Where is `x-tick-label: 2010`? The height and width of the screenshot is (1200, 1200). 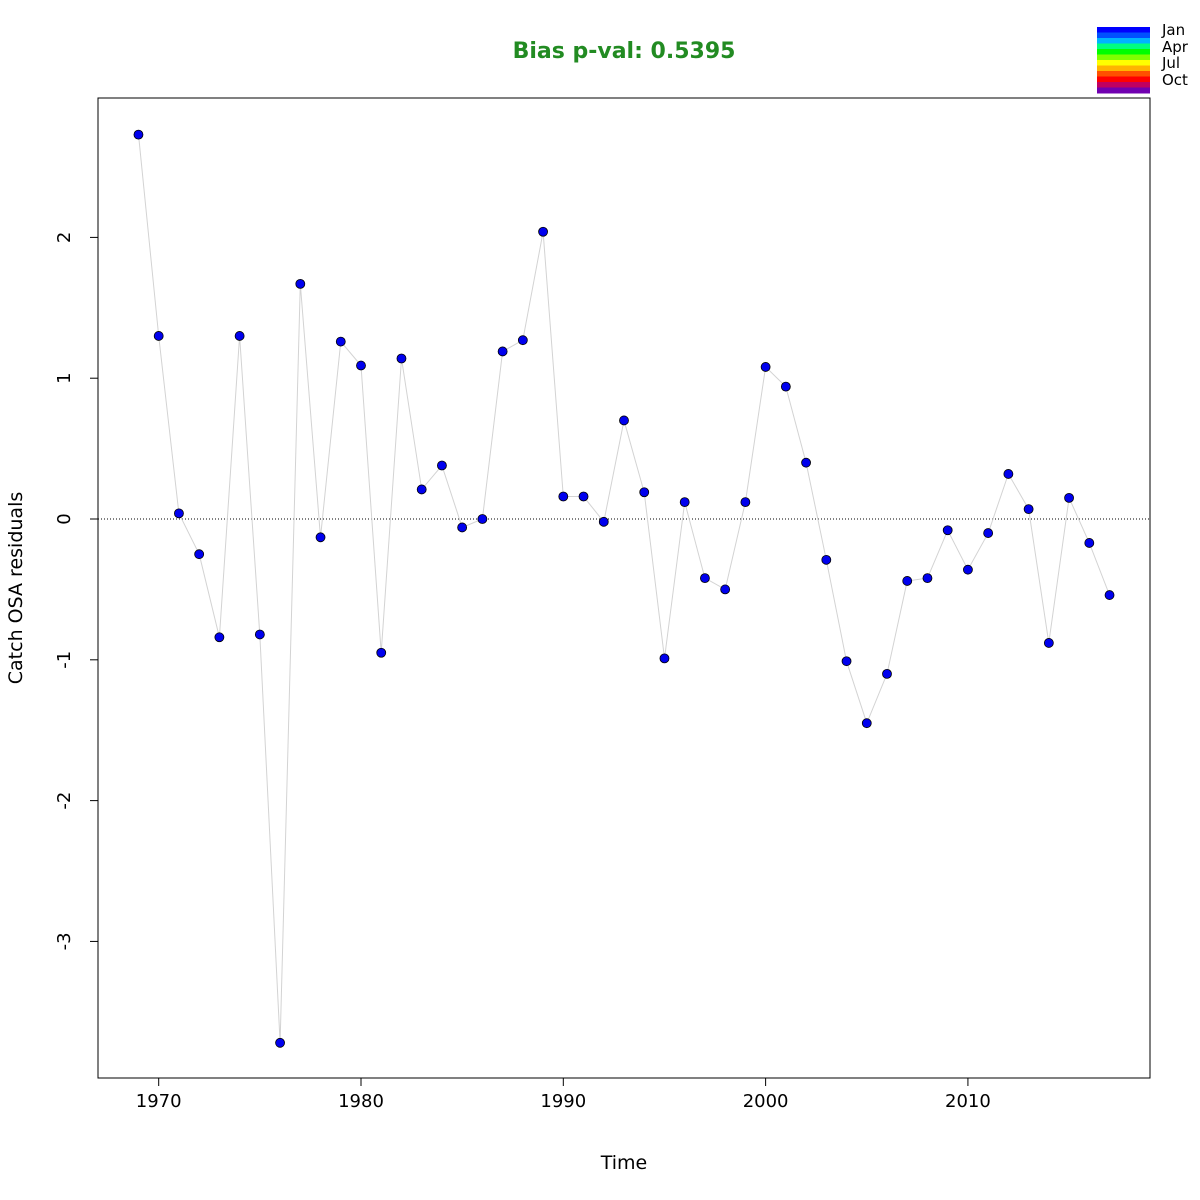 x-tick-label: 2010 is located at coordinates (968, 1101).